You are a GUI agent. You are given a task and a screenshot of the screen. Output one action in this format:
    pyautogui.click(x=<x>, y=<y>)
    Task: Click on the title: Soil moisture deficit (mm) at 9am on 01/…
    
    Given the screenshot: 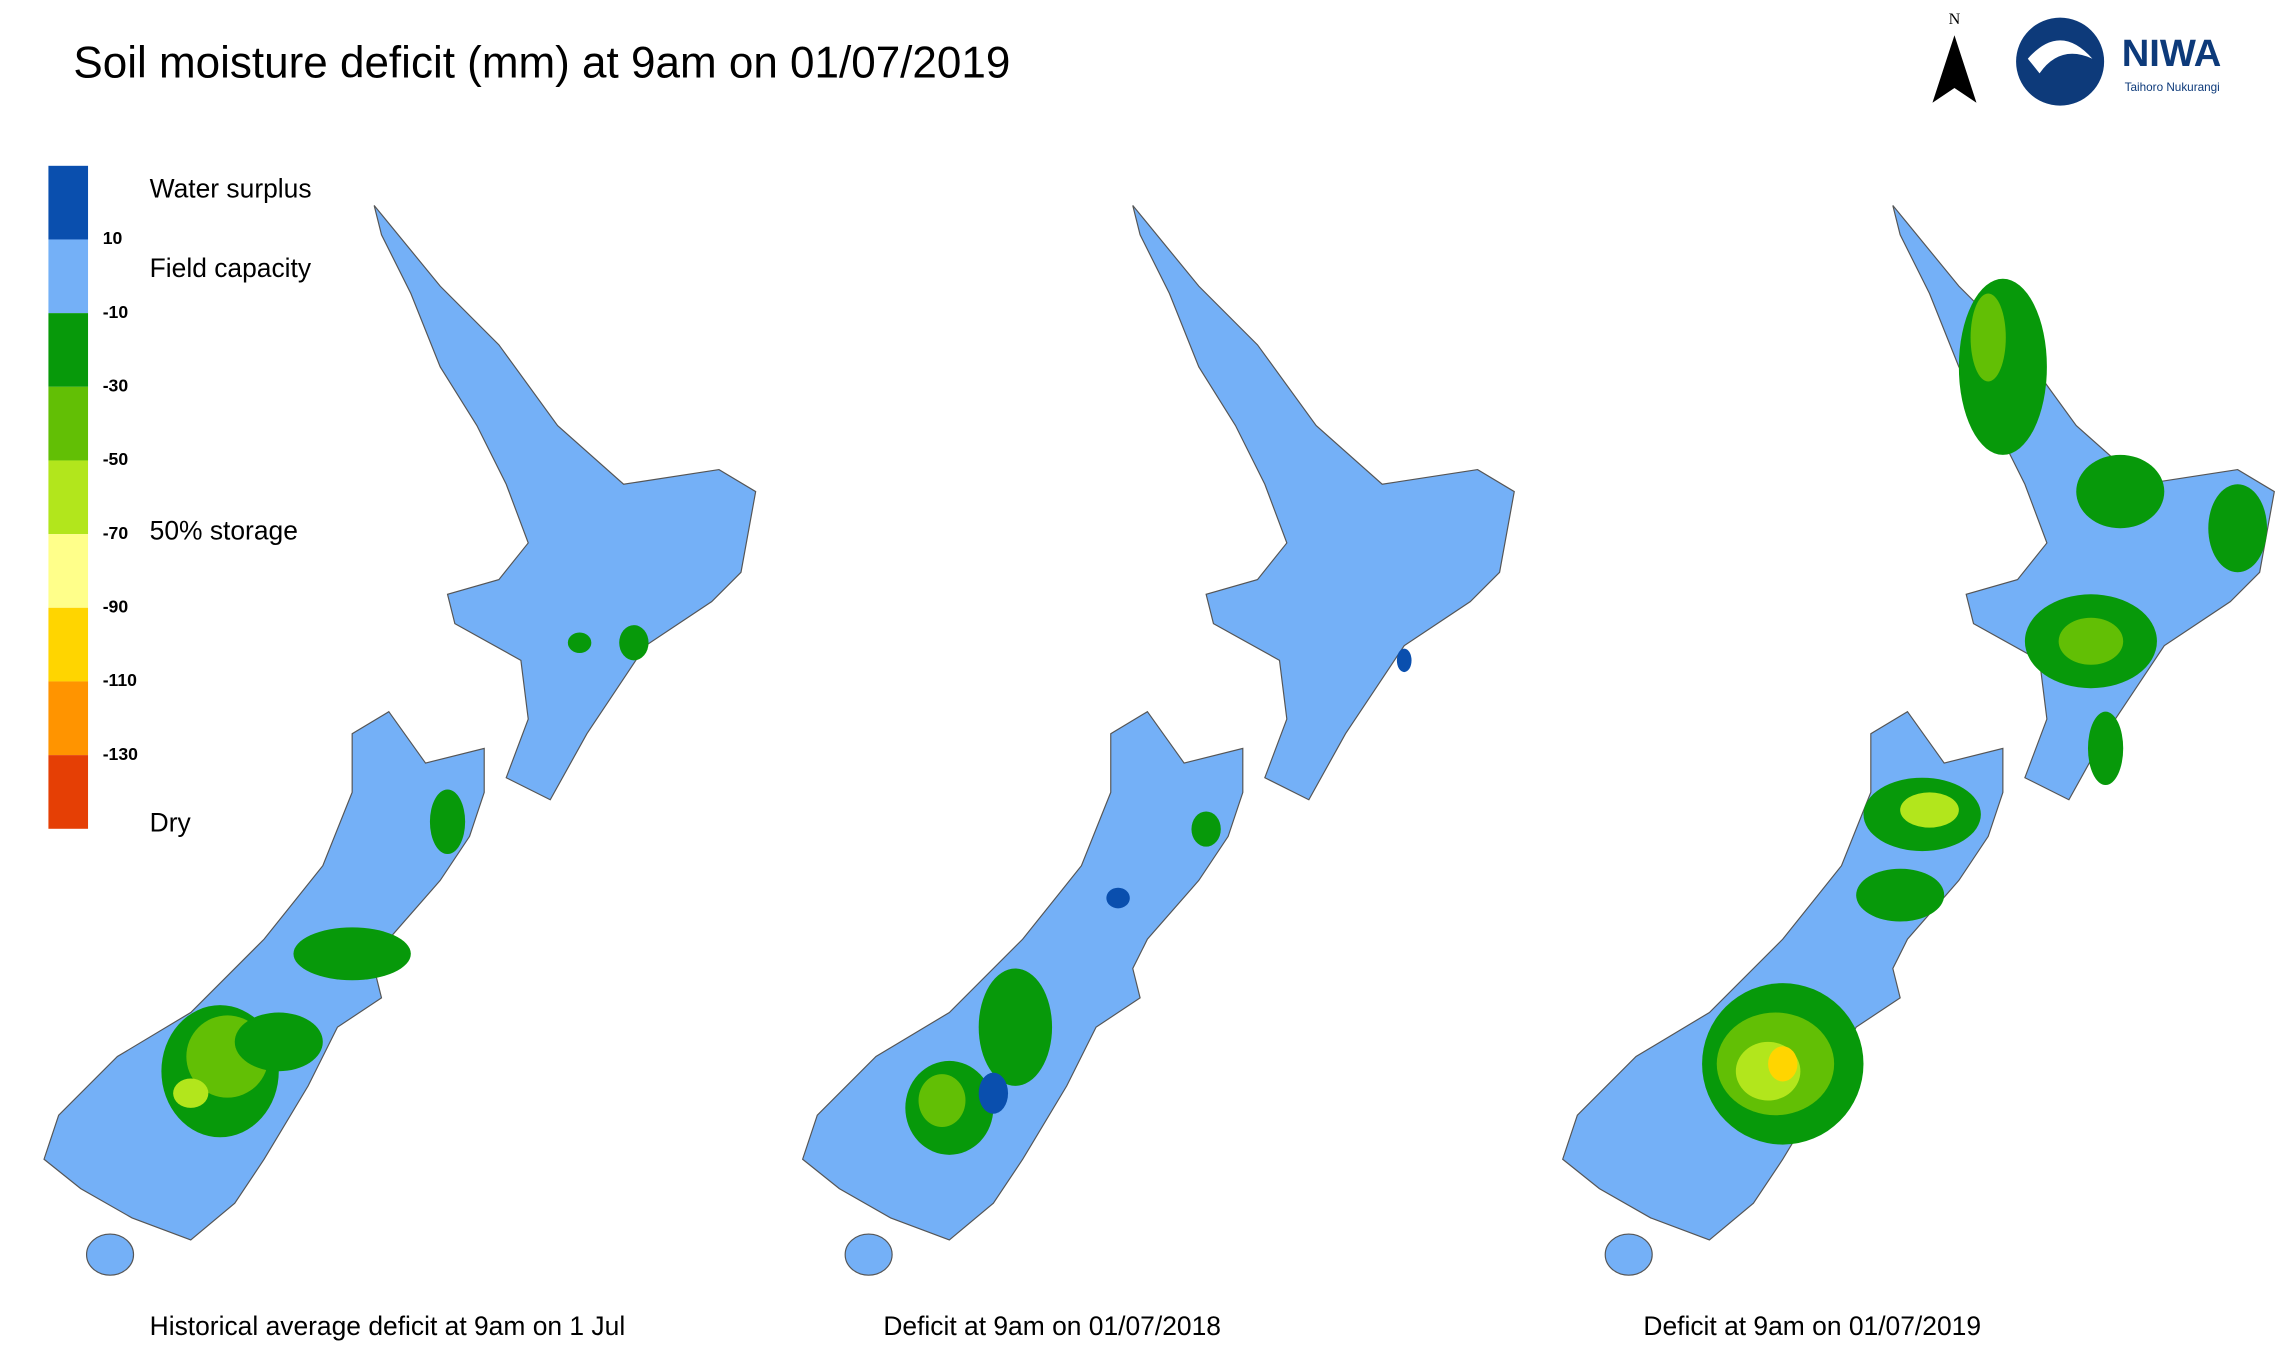 What is the action you would take?
    pyautogui.click(x=541, y=63)
    